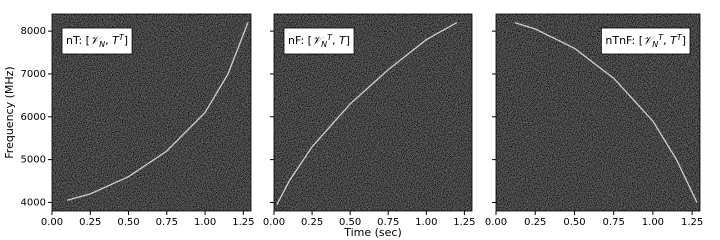 Image resolution: width=720 pixels, height=240 pixels. Describe the element at coordinates (33, 117) in the screenshot. I see `y-tick-label: 6000` at that location.